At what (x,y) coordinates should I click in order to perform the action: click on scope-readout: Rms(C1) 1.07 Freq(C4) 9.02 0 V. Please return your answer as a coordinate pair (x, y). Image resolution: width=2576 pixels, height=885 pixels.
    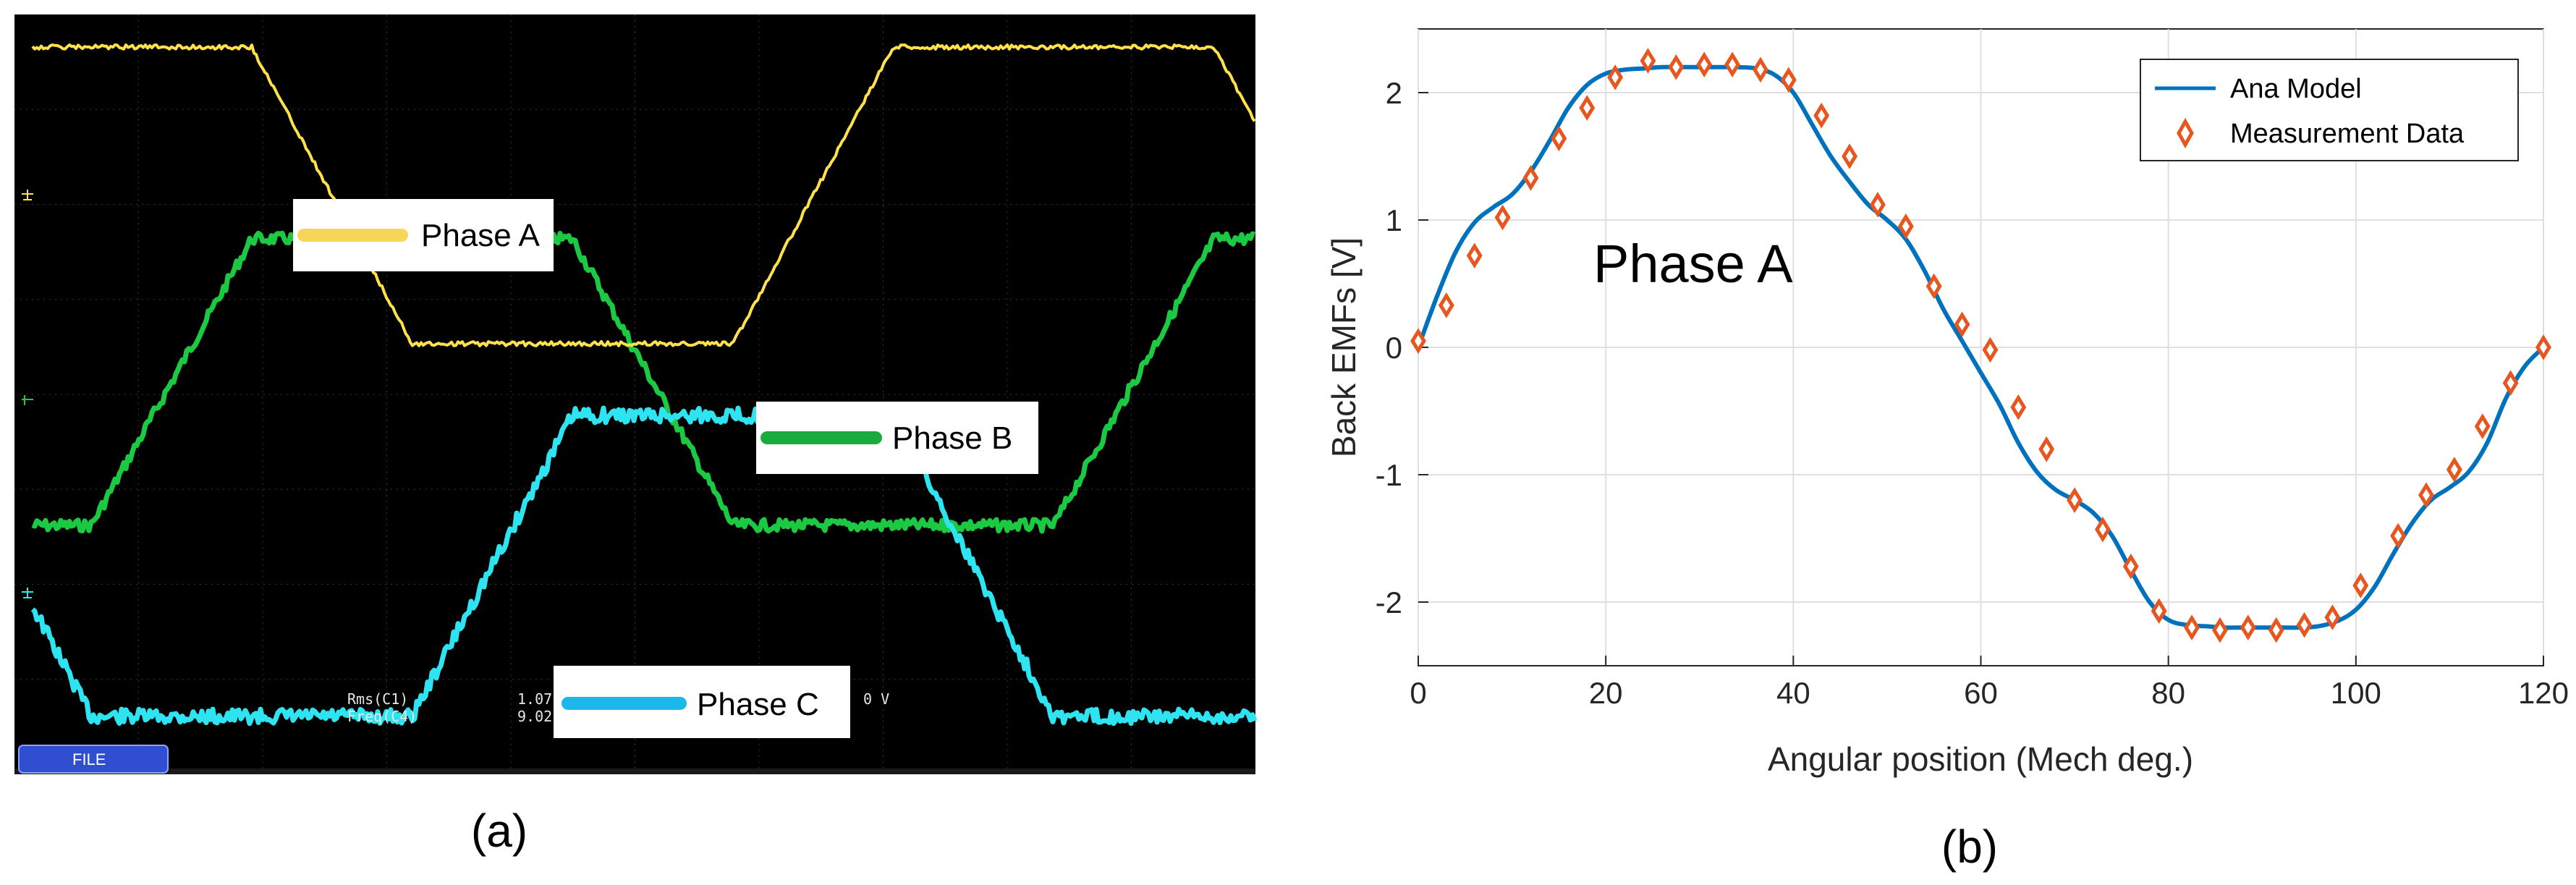
    Looking at the image, I should click on (618, 707).